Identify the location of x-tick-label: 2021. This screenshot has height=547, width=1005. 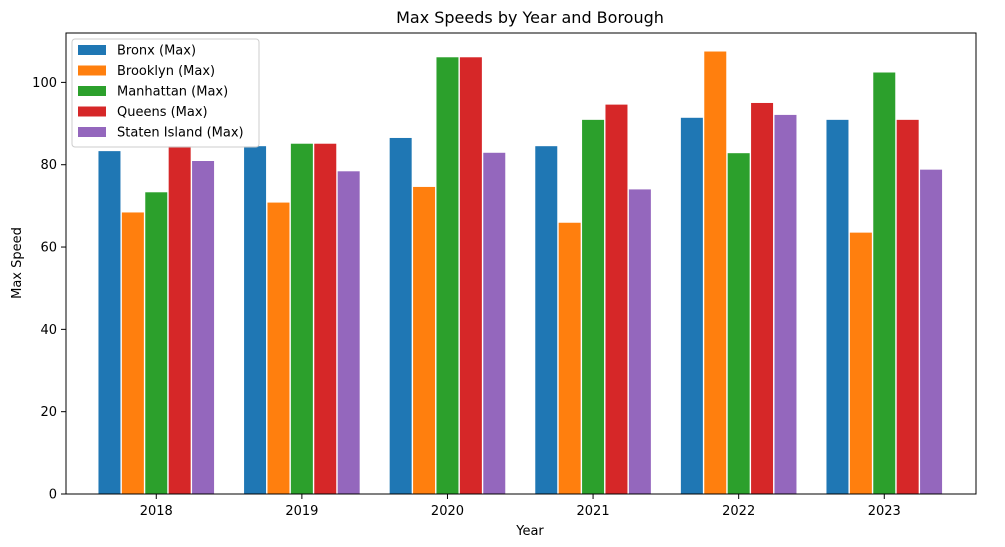
(593, 511).